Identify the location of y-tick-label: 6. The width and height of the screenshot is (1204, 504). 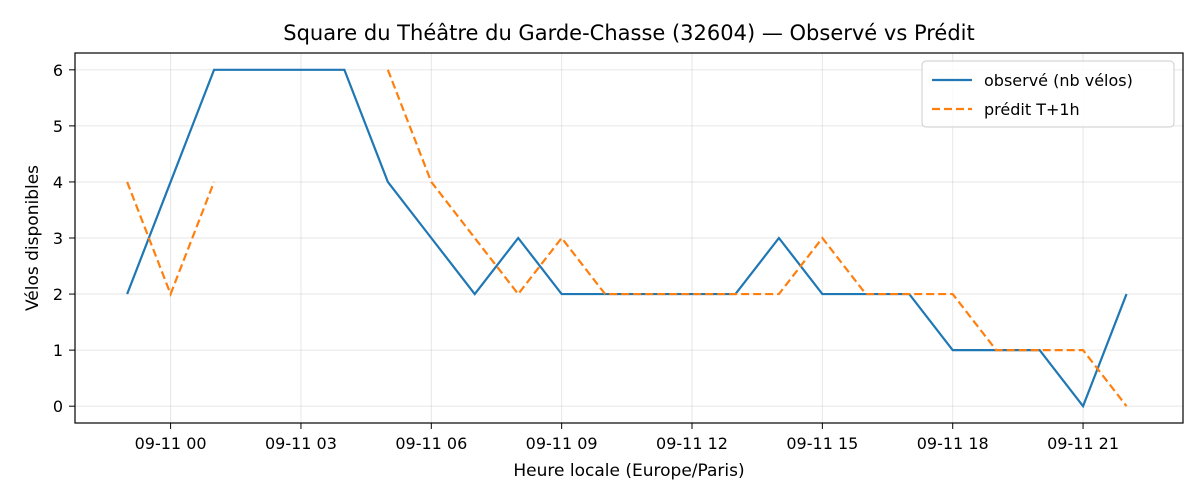
(58, 70).